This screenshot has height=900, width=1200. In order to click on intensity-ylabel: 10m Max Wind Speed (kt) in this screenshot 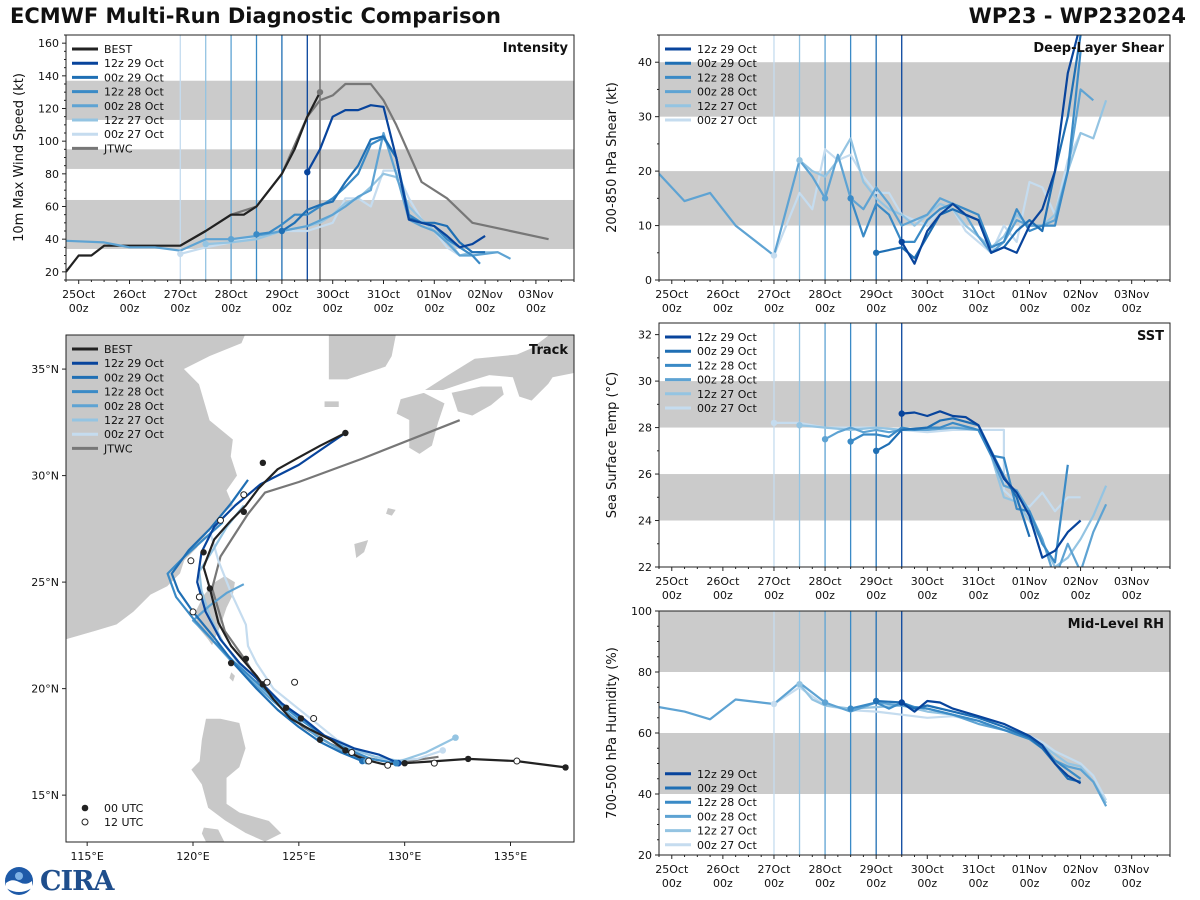, I will do `click(19, 157)`.